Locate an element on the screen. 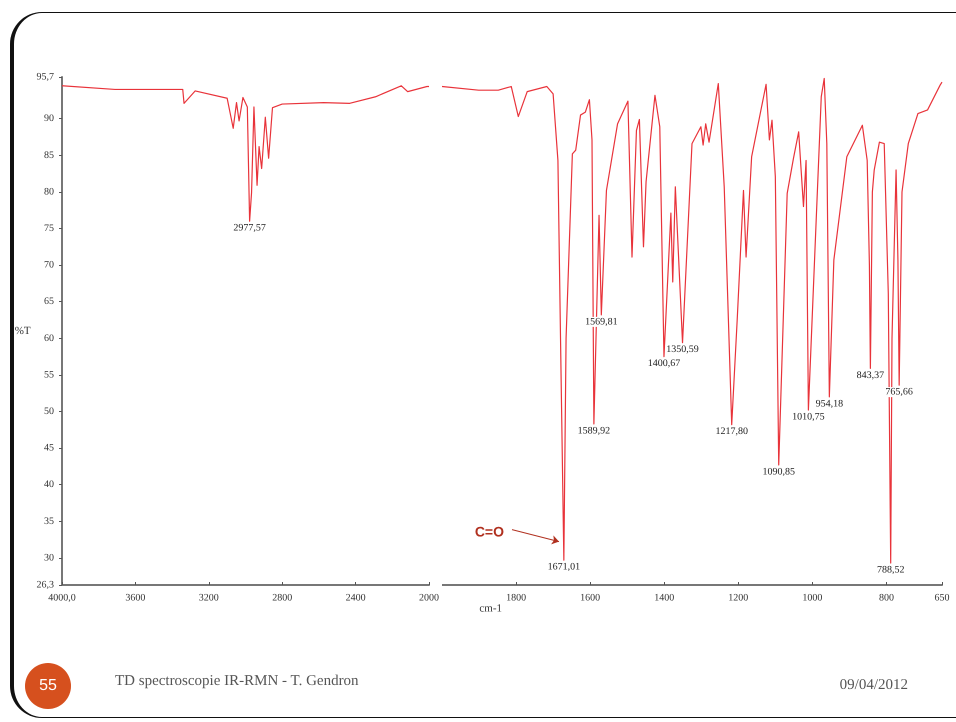  x-tick-label: 800 is located at coordinates (886, 598).